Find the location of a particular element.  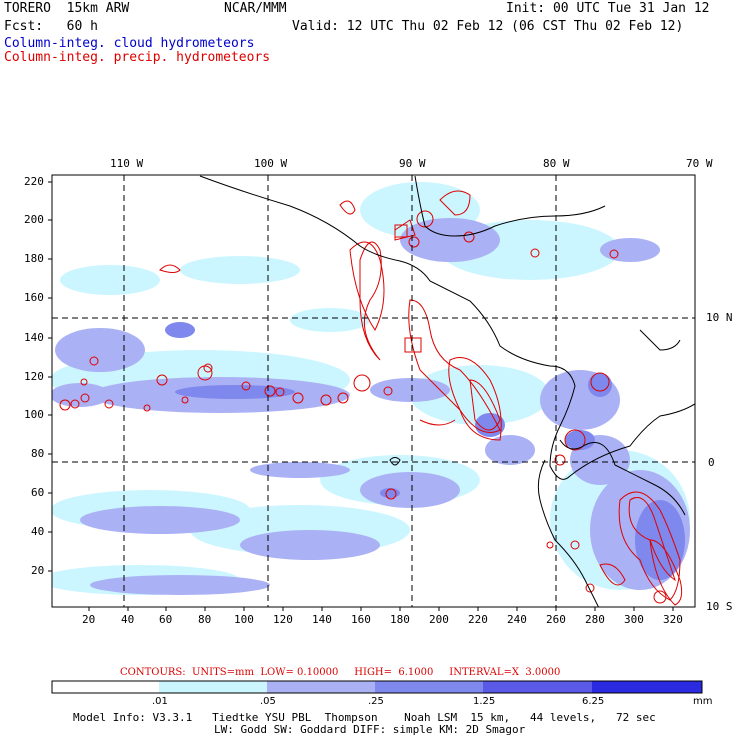

x-tick-label: 280 is located at coordinates (595, 619).